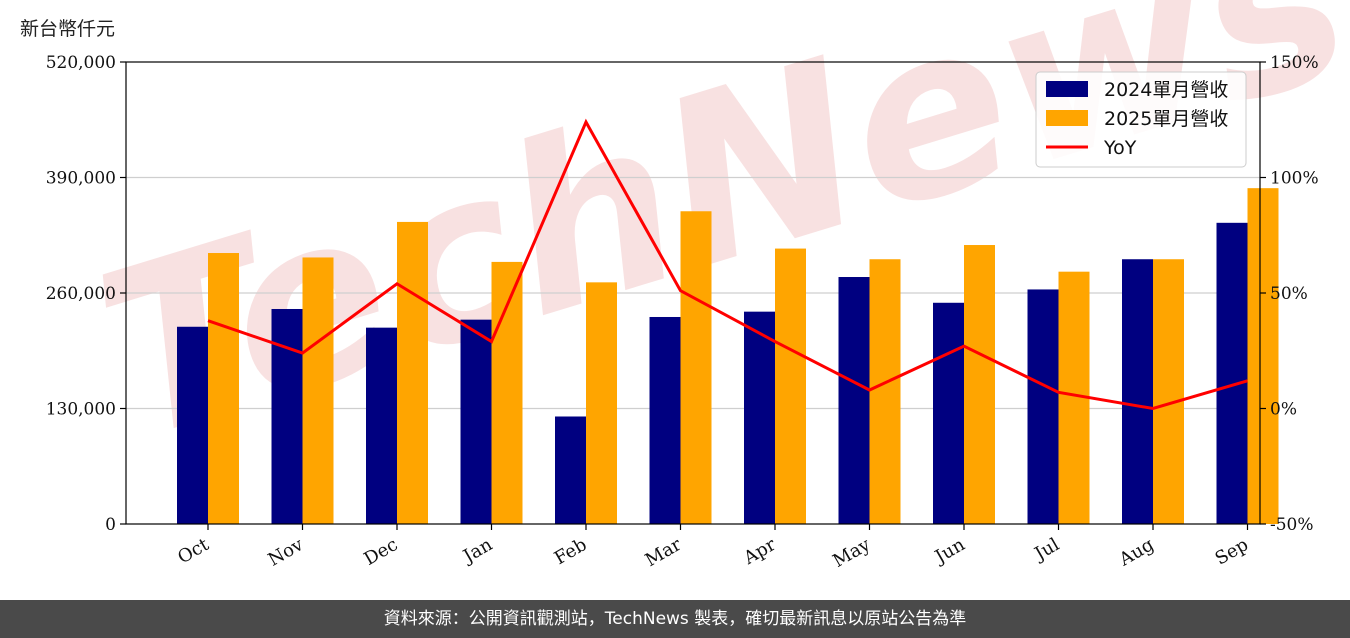 The width and height of the screenshot is (1350, 638). Describe the element at coordinates (81, 410) in the screenshot. I see `y-tick-label: 130,000` at that location.